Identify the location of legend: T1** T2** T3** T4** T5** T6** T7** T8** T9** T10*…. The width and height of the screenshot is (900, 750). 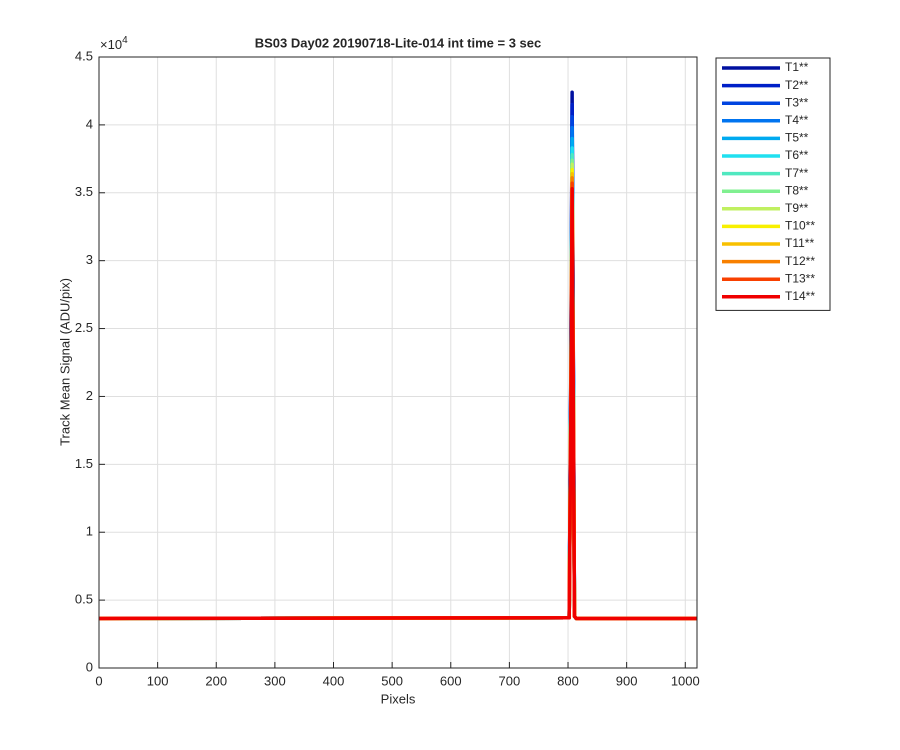
(773, 184).